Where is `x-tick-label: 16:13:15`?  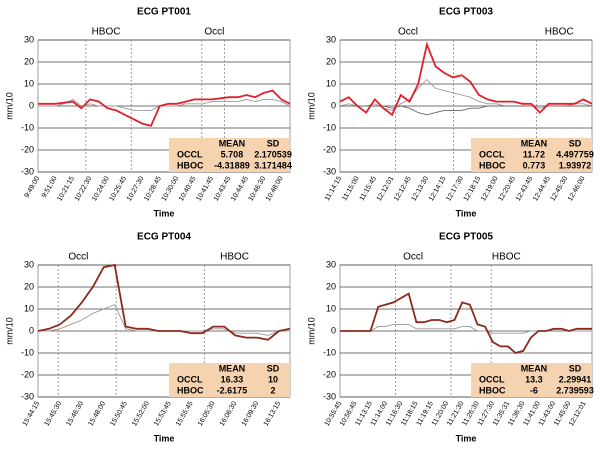
x-tick-label: 16:13:15 is located at coordinates (273, 413).